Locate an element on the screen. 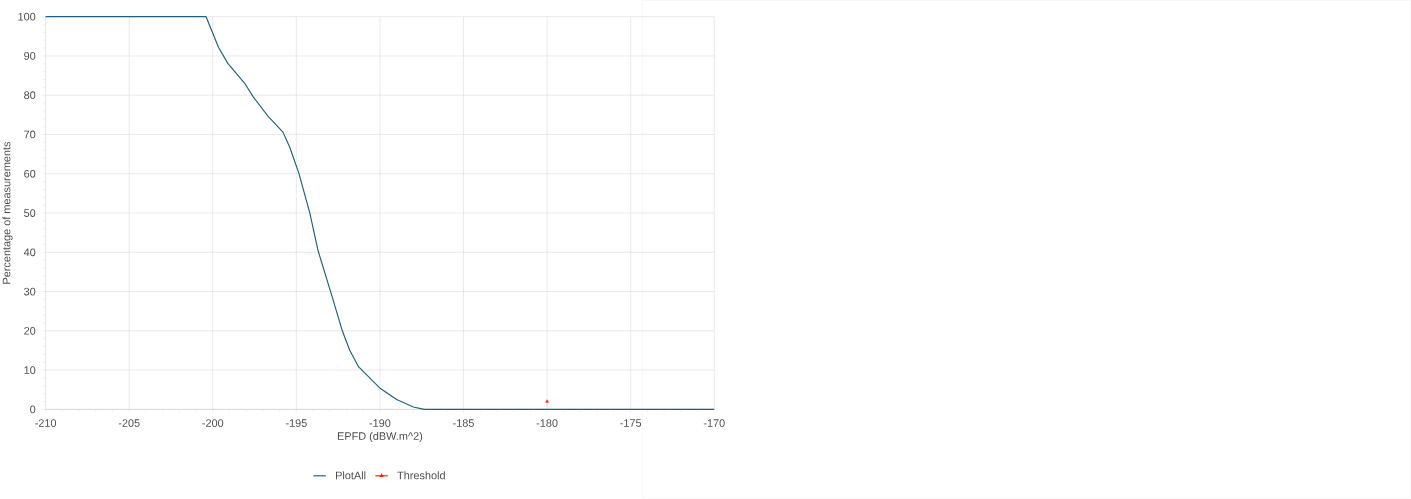 This screenshot has height=499, width=1411. x-tick-label: -205 is located at coordinates (129, 423).